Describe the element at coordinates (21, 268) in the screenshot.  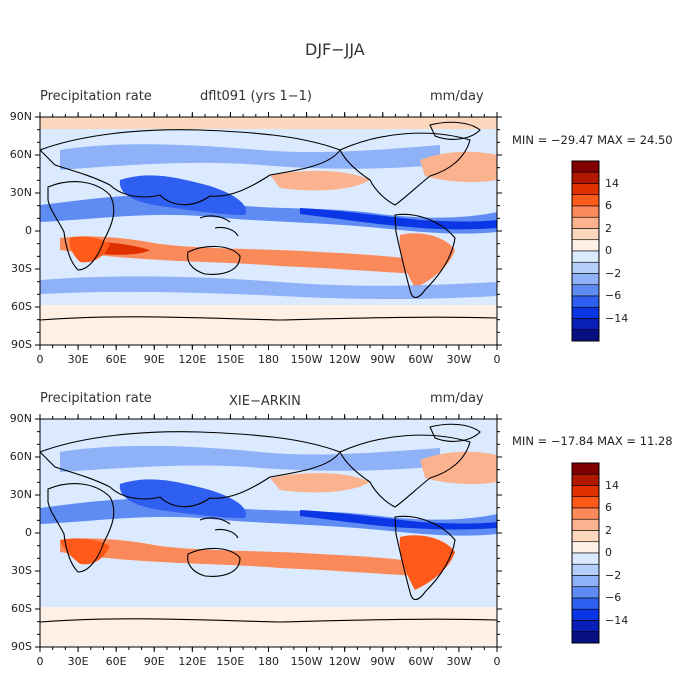
I see `panel1-lat-tick-label: 30S` at that location.